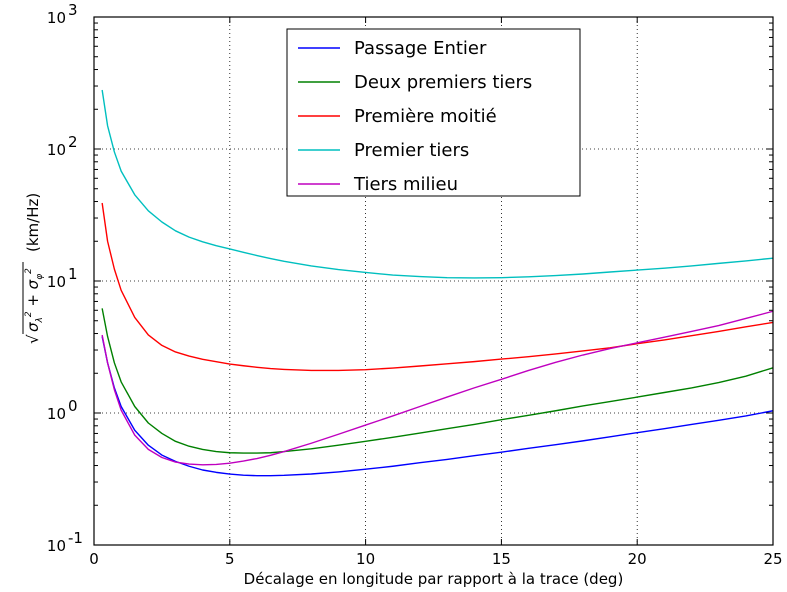 Image resolution: width=787 pixels, height=592 pixels. Describe the element at coordinates (33, 222) in the screenshot. I see `y-axis-label-unit: (km/Hz)` at that location.